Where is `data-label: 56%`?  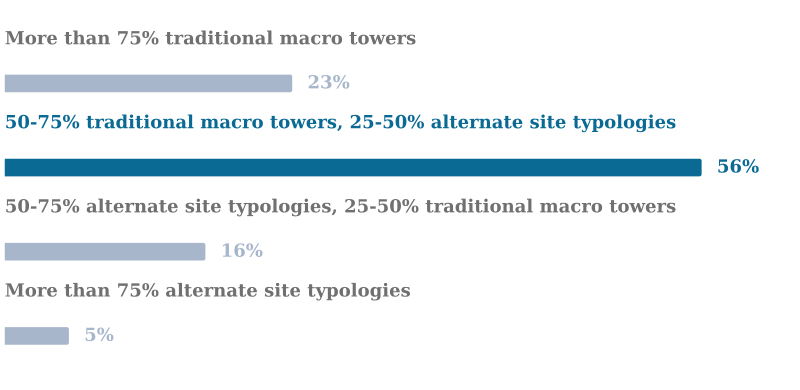 data-label: 56% is located at coordinates (738, 166).